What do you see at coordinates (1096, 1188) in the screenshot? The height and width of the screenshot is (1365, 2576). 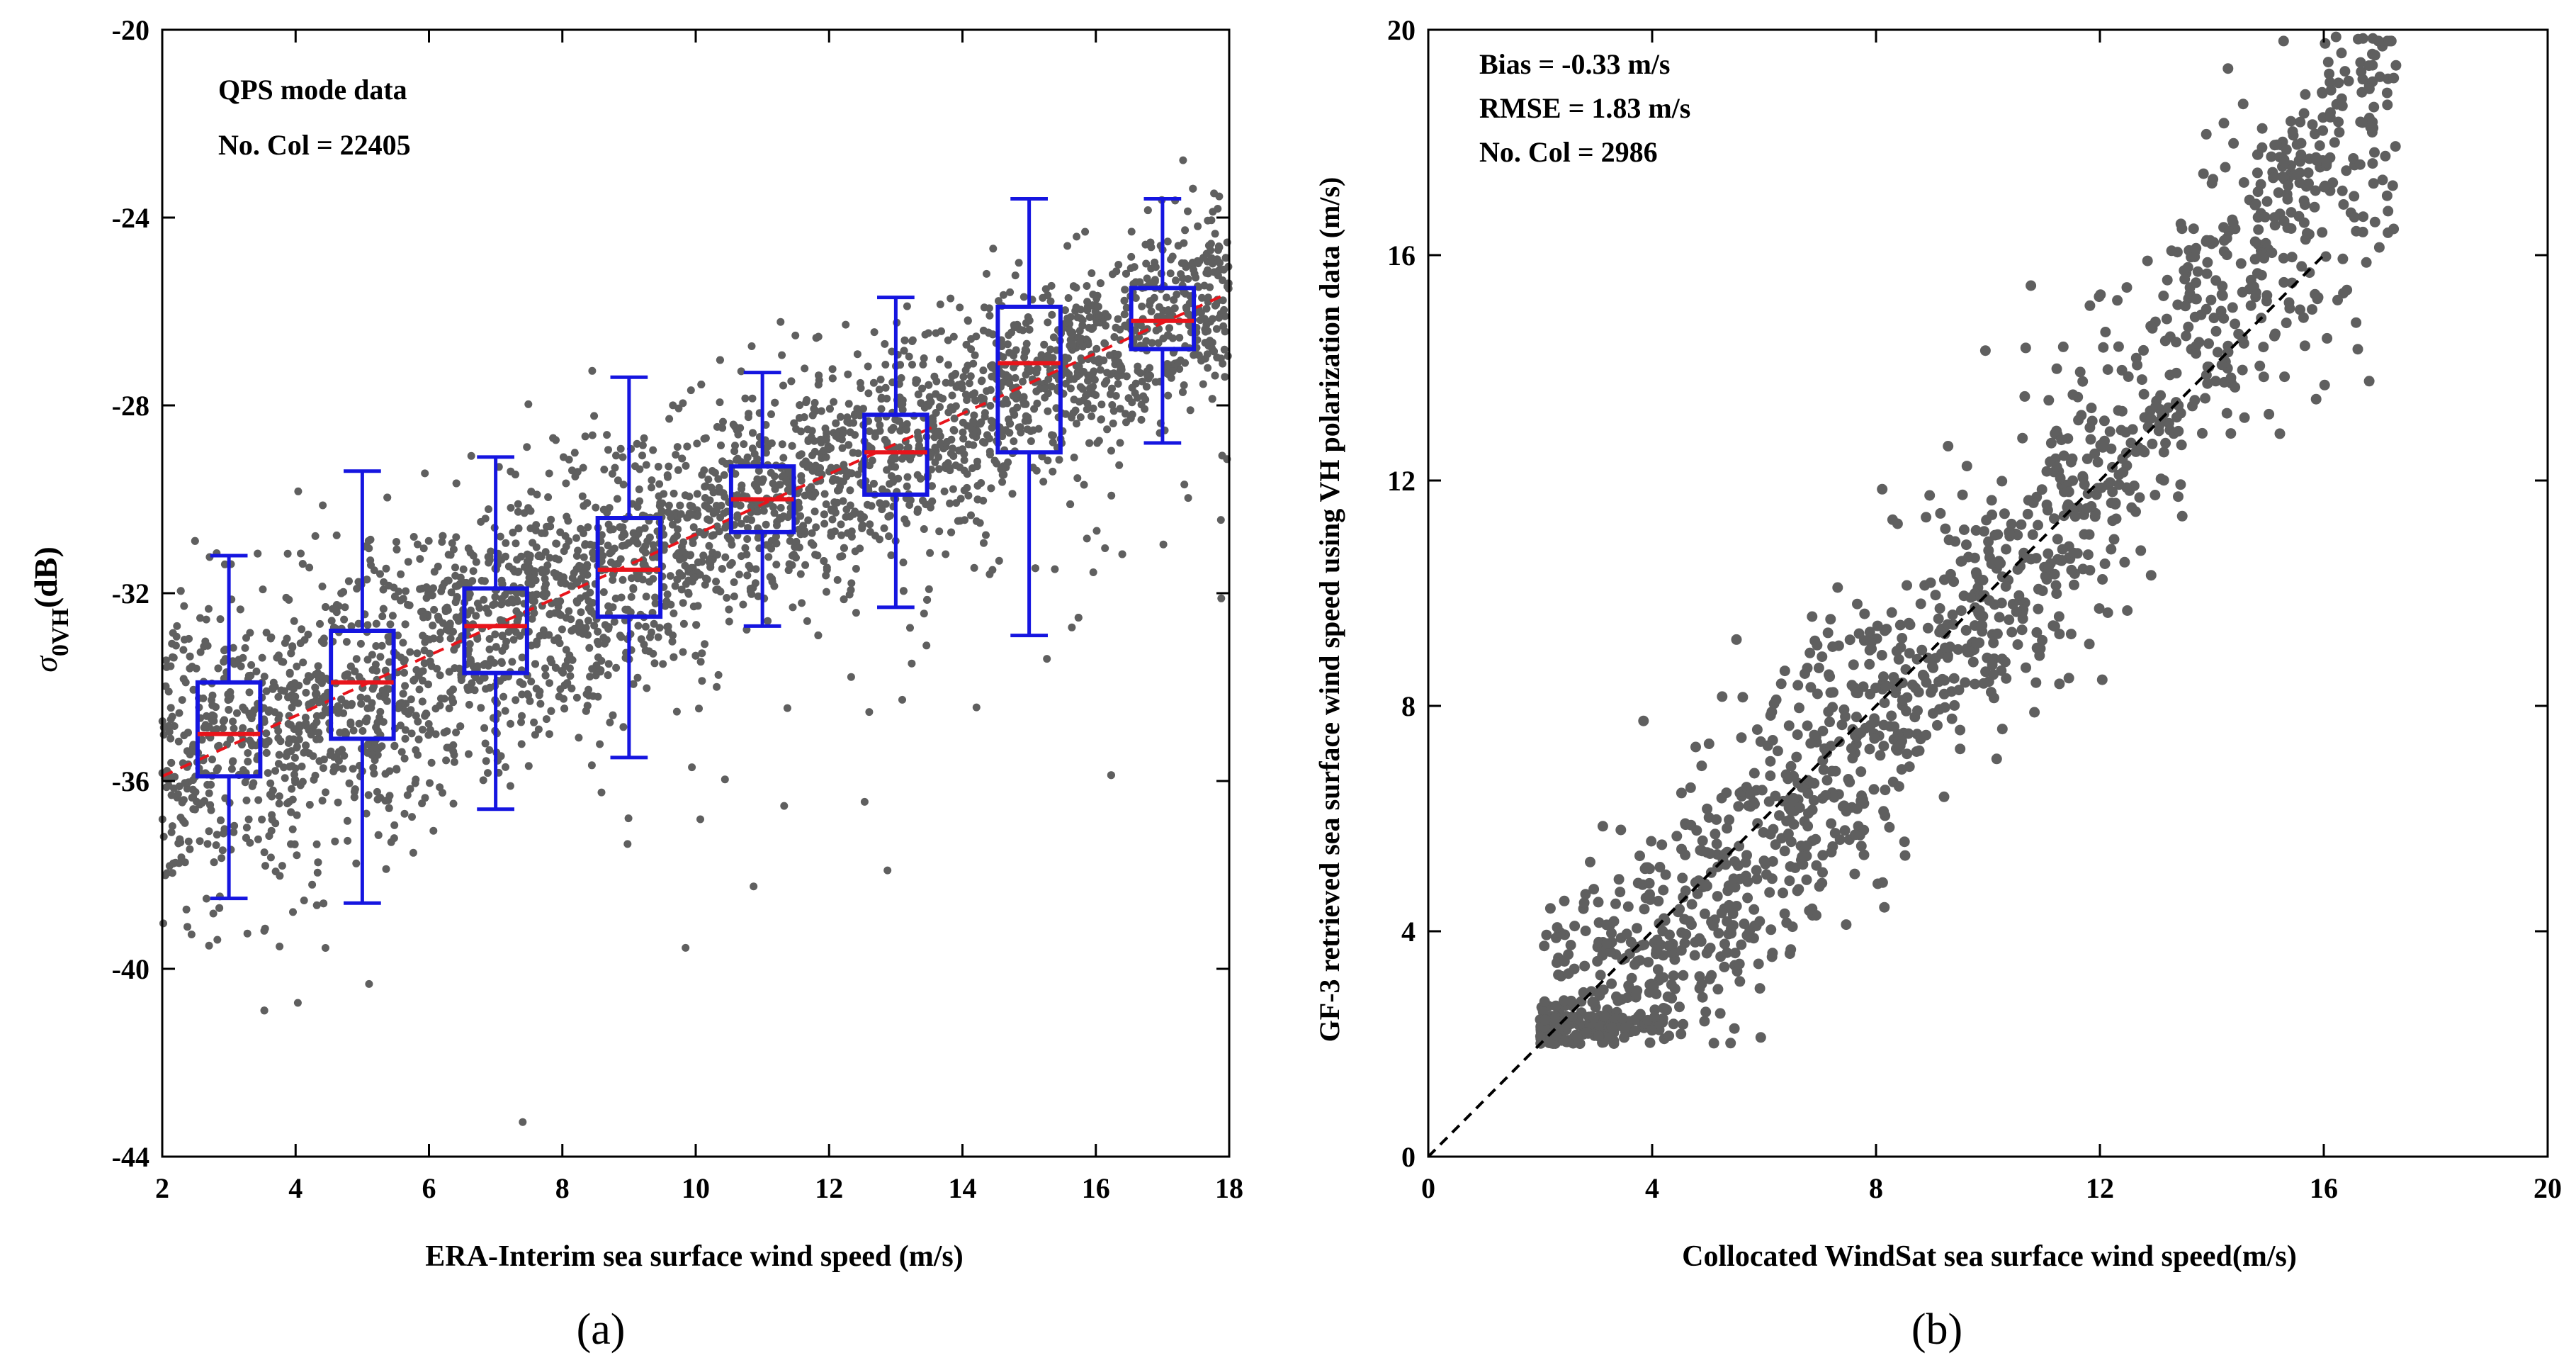 I see `panel-a-x-tick-label: 16` at bounding box center [1096, 1188].